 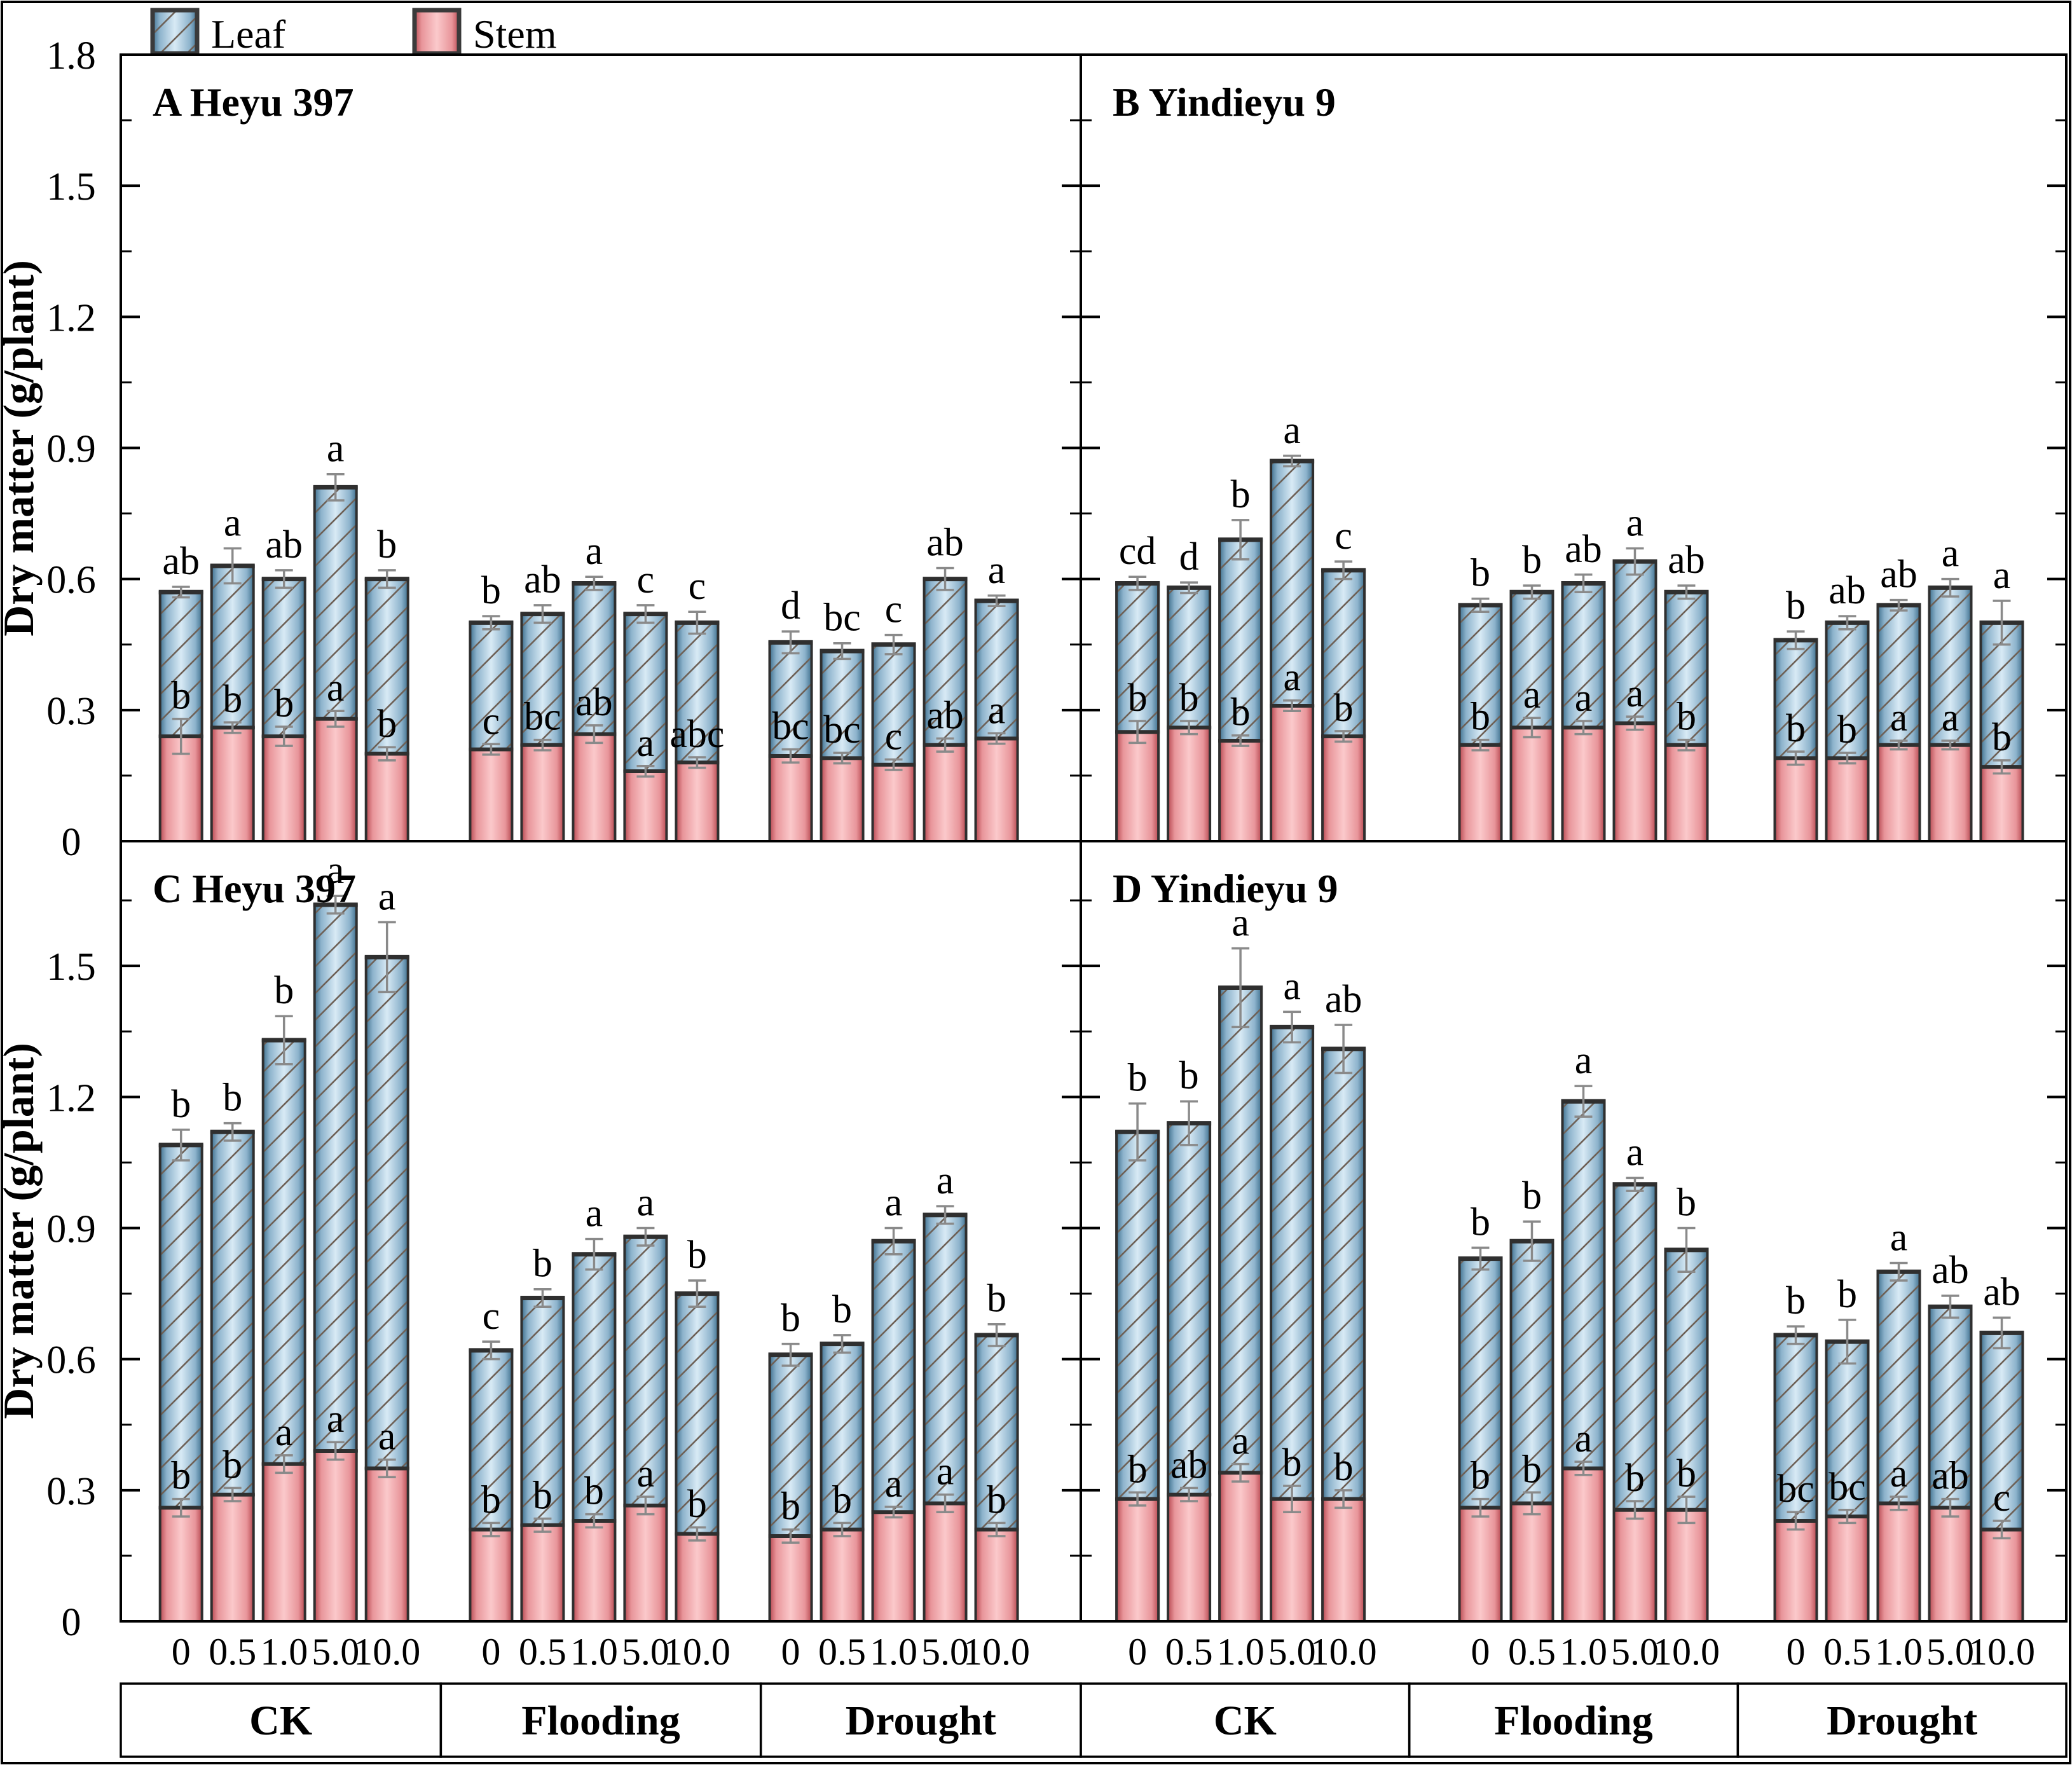 I want to click on dose-tick-label: 0.5, so click(x=542, y=1652).